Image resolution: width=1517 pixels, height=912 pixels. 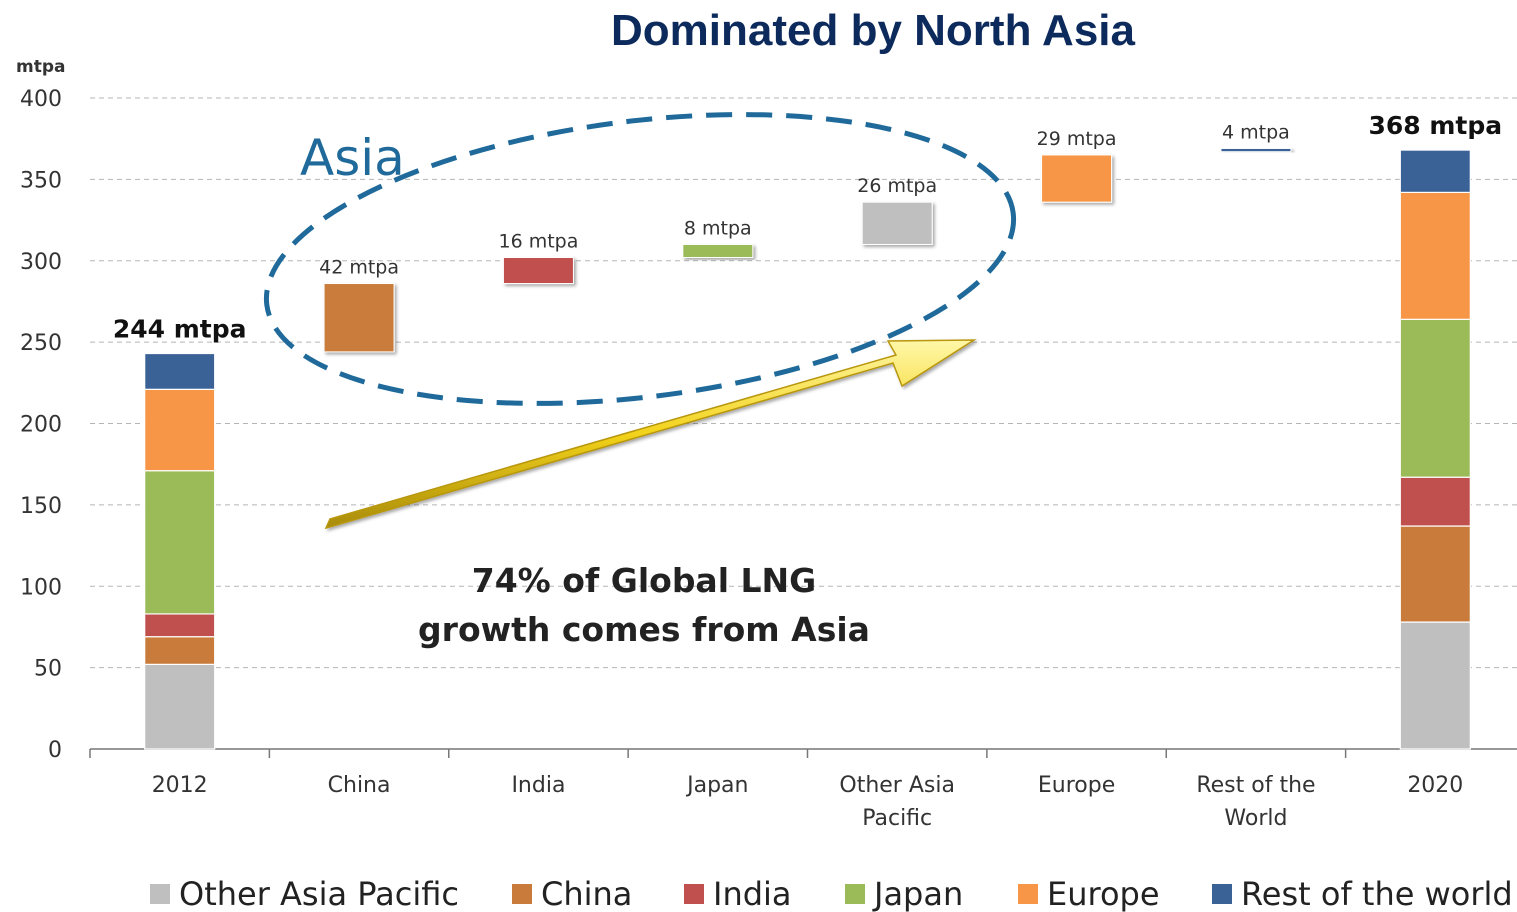 What do you see at coordinates (897, 186) in the screenshot?
I see `data-label: 26 mtpa` at bounding box center [897, 186].